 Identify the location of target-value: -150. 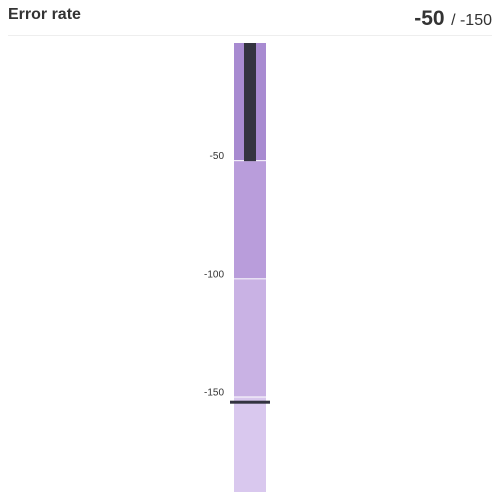
(475, 20).